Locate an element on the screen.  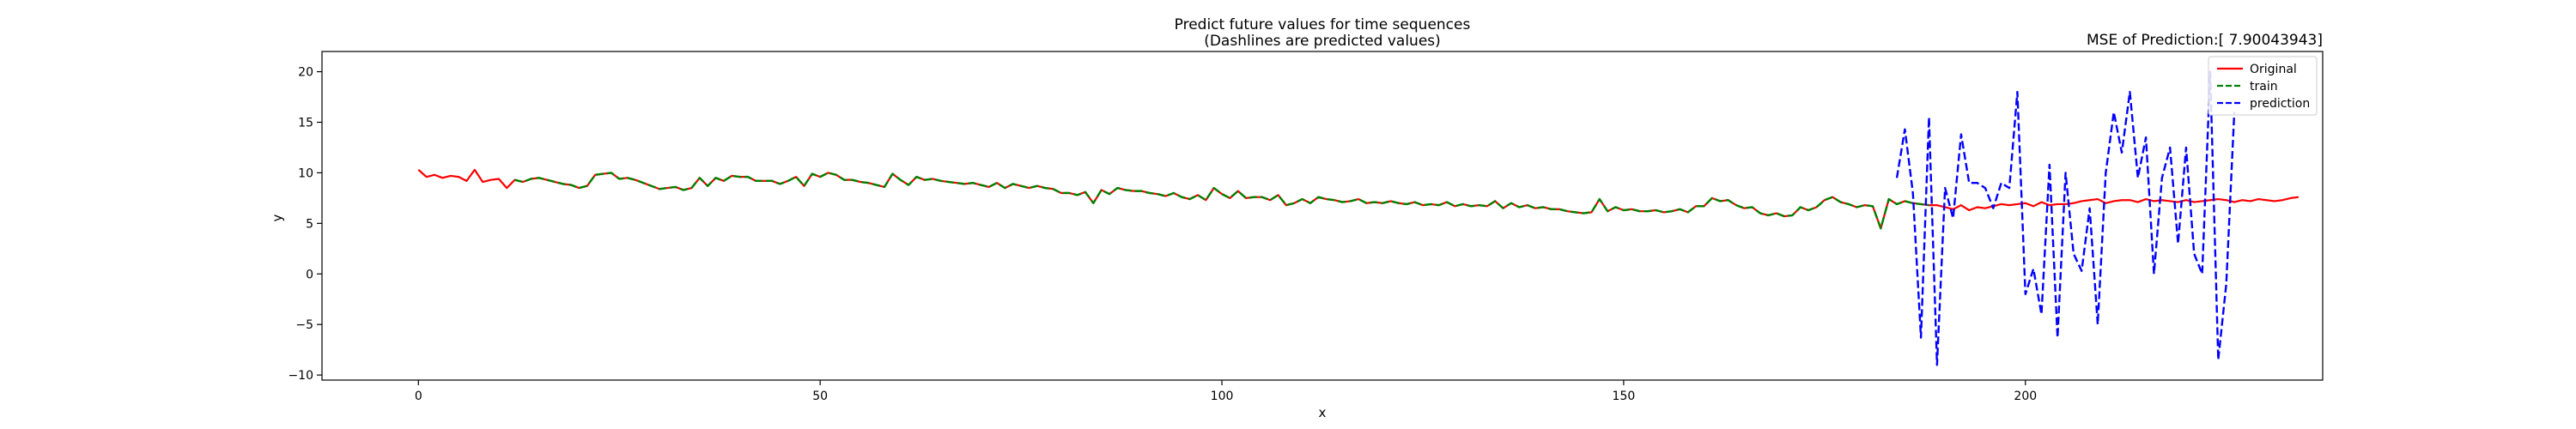
series-line-original is located at coordinates (1358, 199).